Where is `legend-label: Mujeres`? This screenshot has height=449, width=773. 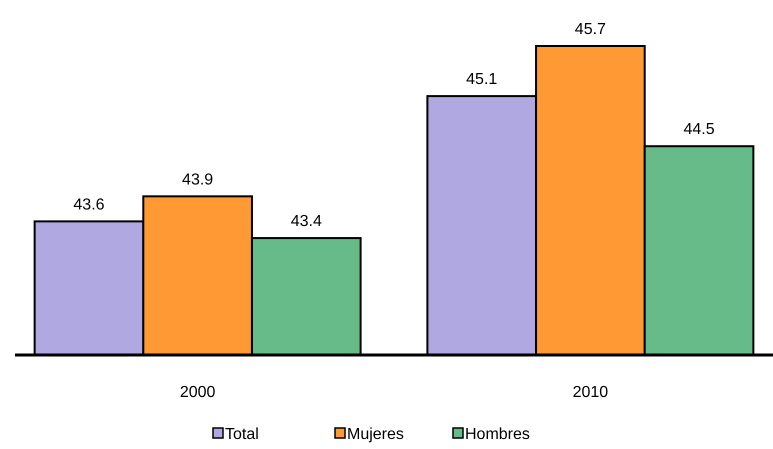
legend-label: Mujeres is located at coordinates (375, 434).